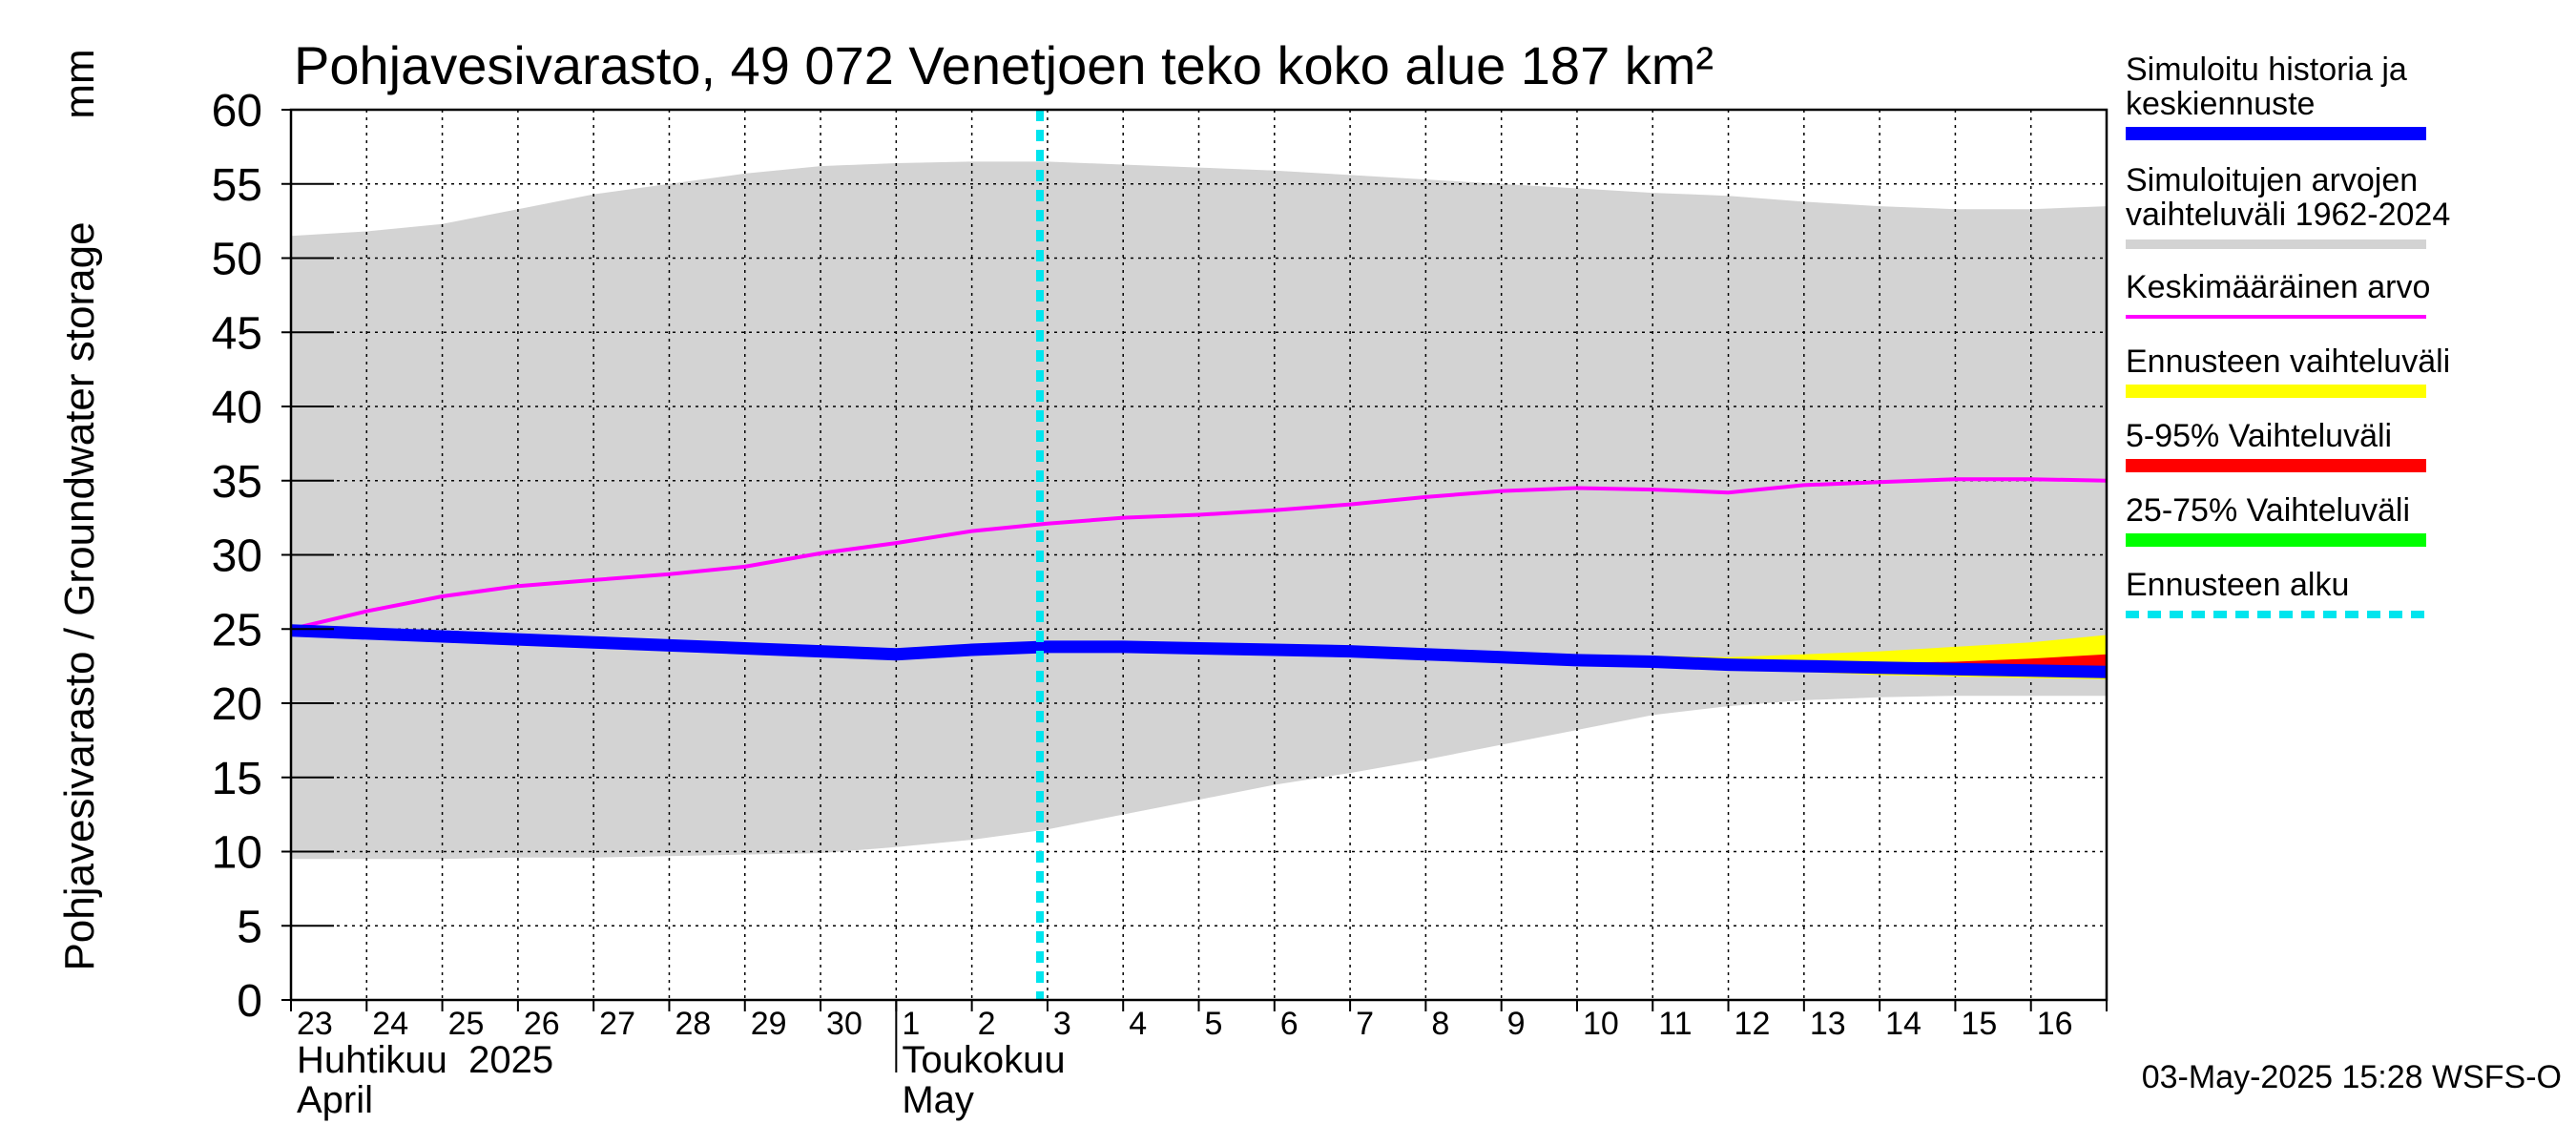 The image size is (2576, 1145). Describe the element at coordinates (79, 83) in the screenshot. I see `y-axis-unit: mm` at that location.